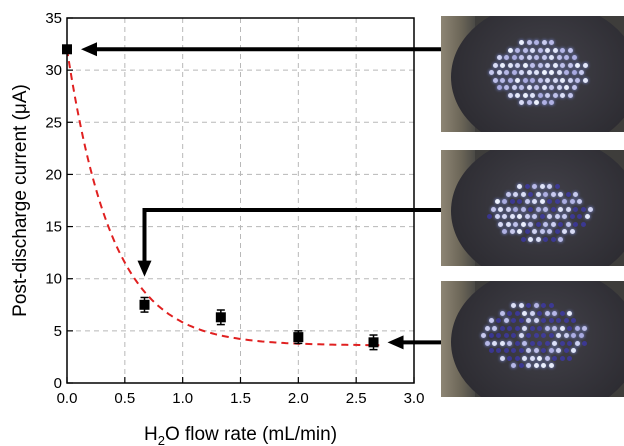 Image resolution: width=624 pixels, height=446 pixels. What do you see at coordinates (53, 122) in the screenshot?
I see `y-tick-label: 25` at bounding box center [53, 122].